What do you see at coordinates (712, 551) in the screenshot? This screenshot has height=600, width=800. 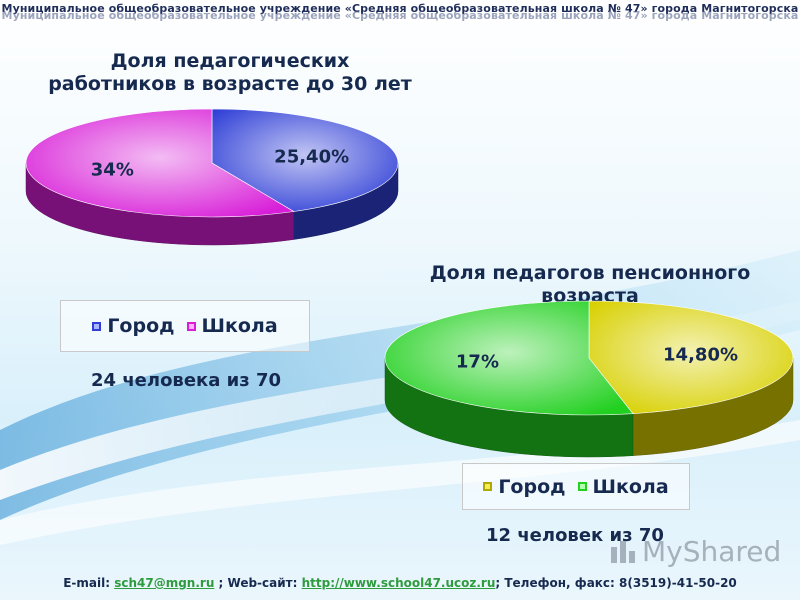 I see `watermark-text: MyShared` at bounding box center [712, 551].